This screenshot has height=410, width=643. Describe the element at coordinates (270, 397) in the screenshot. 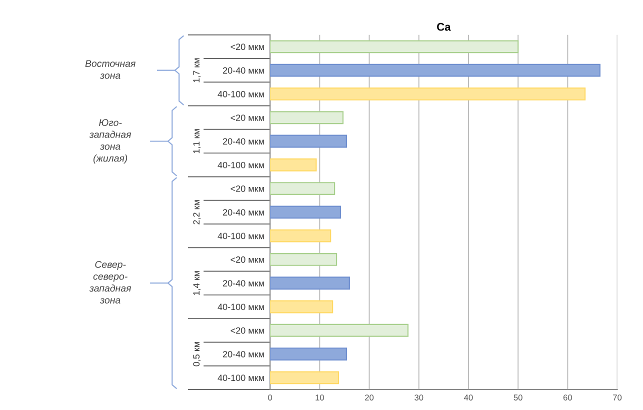

I see `x-tick-label: 0` at that location.